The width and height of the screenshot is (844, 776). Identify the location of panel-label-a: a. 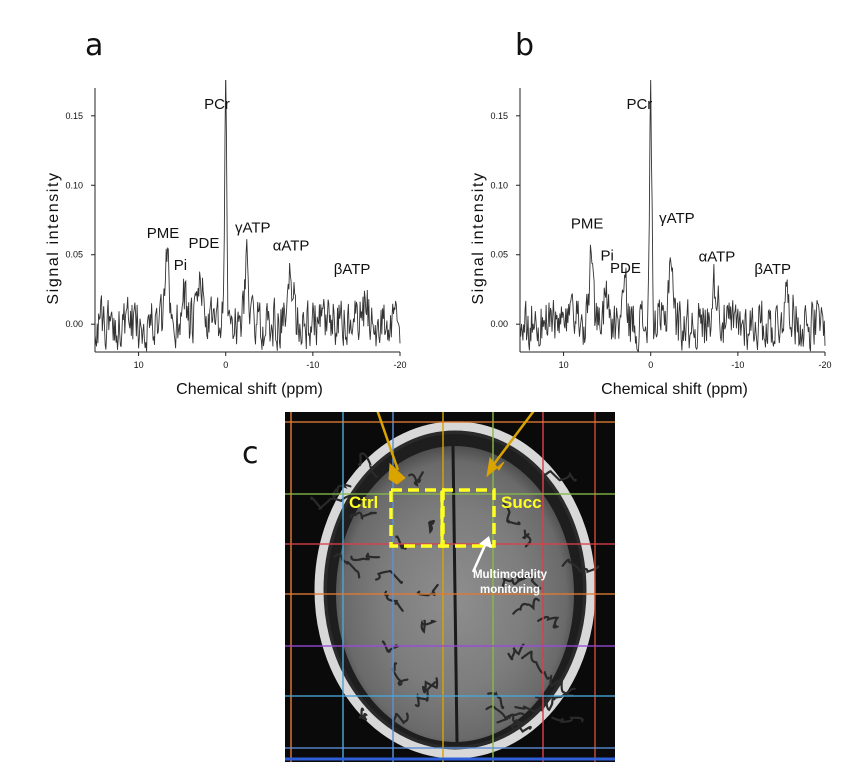
(94, 45).